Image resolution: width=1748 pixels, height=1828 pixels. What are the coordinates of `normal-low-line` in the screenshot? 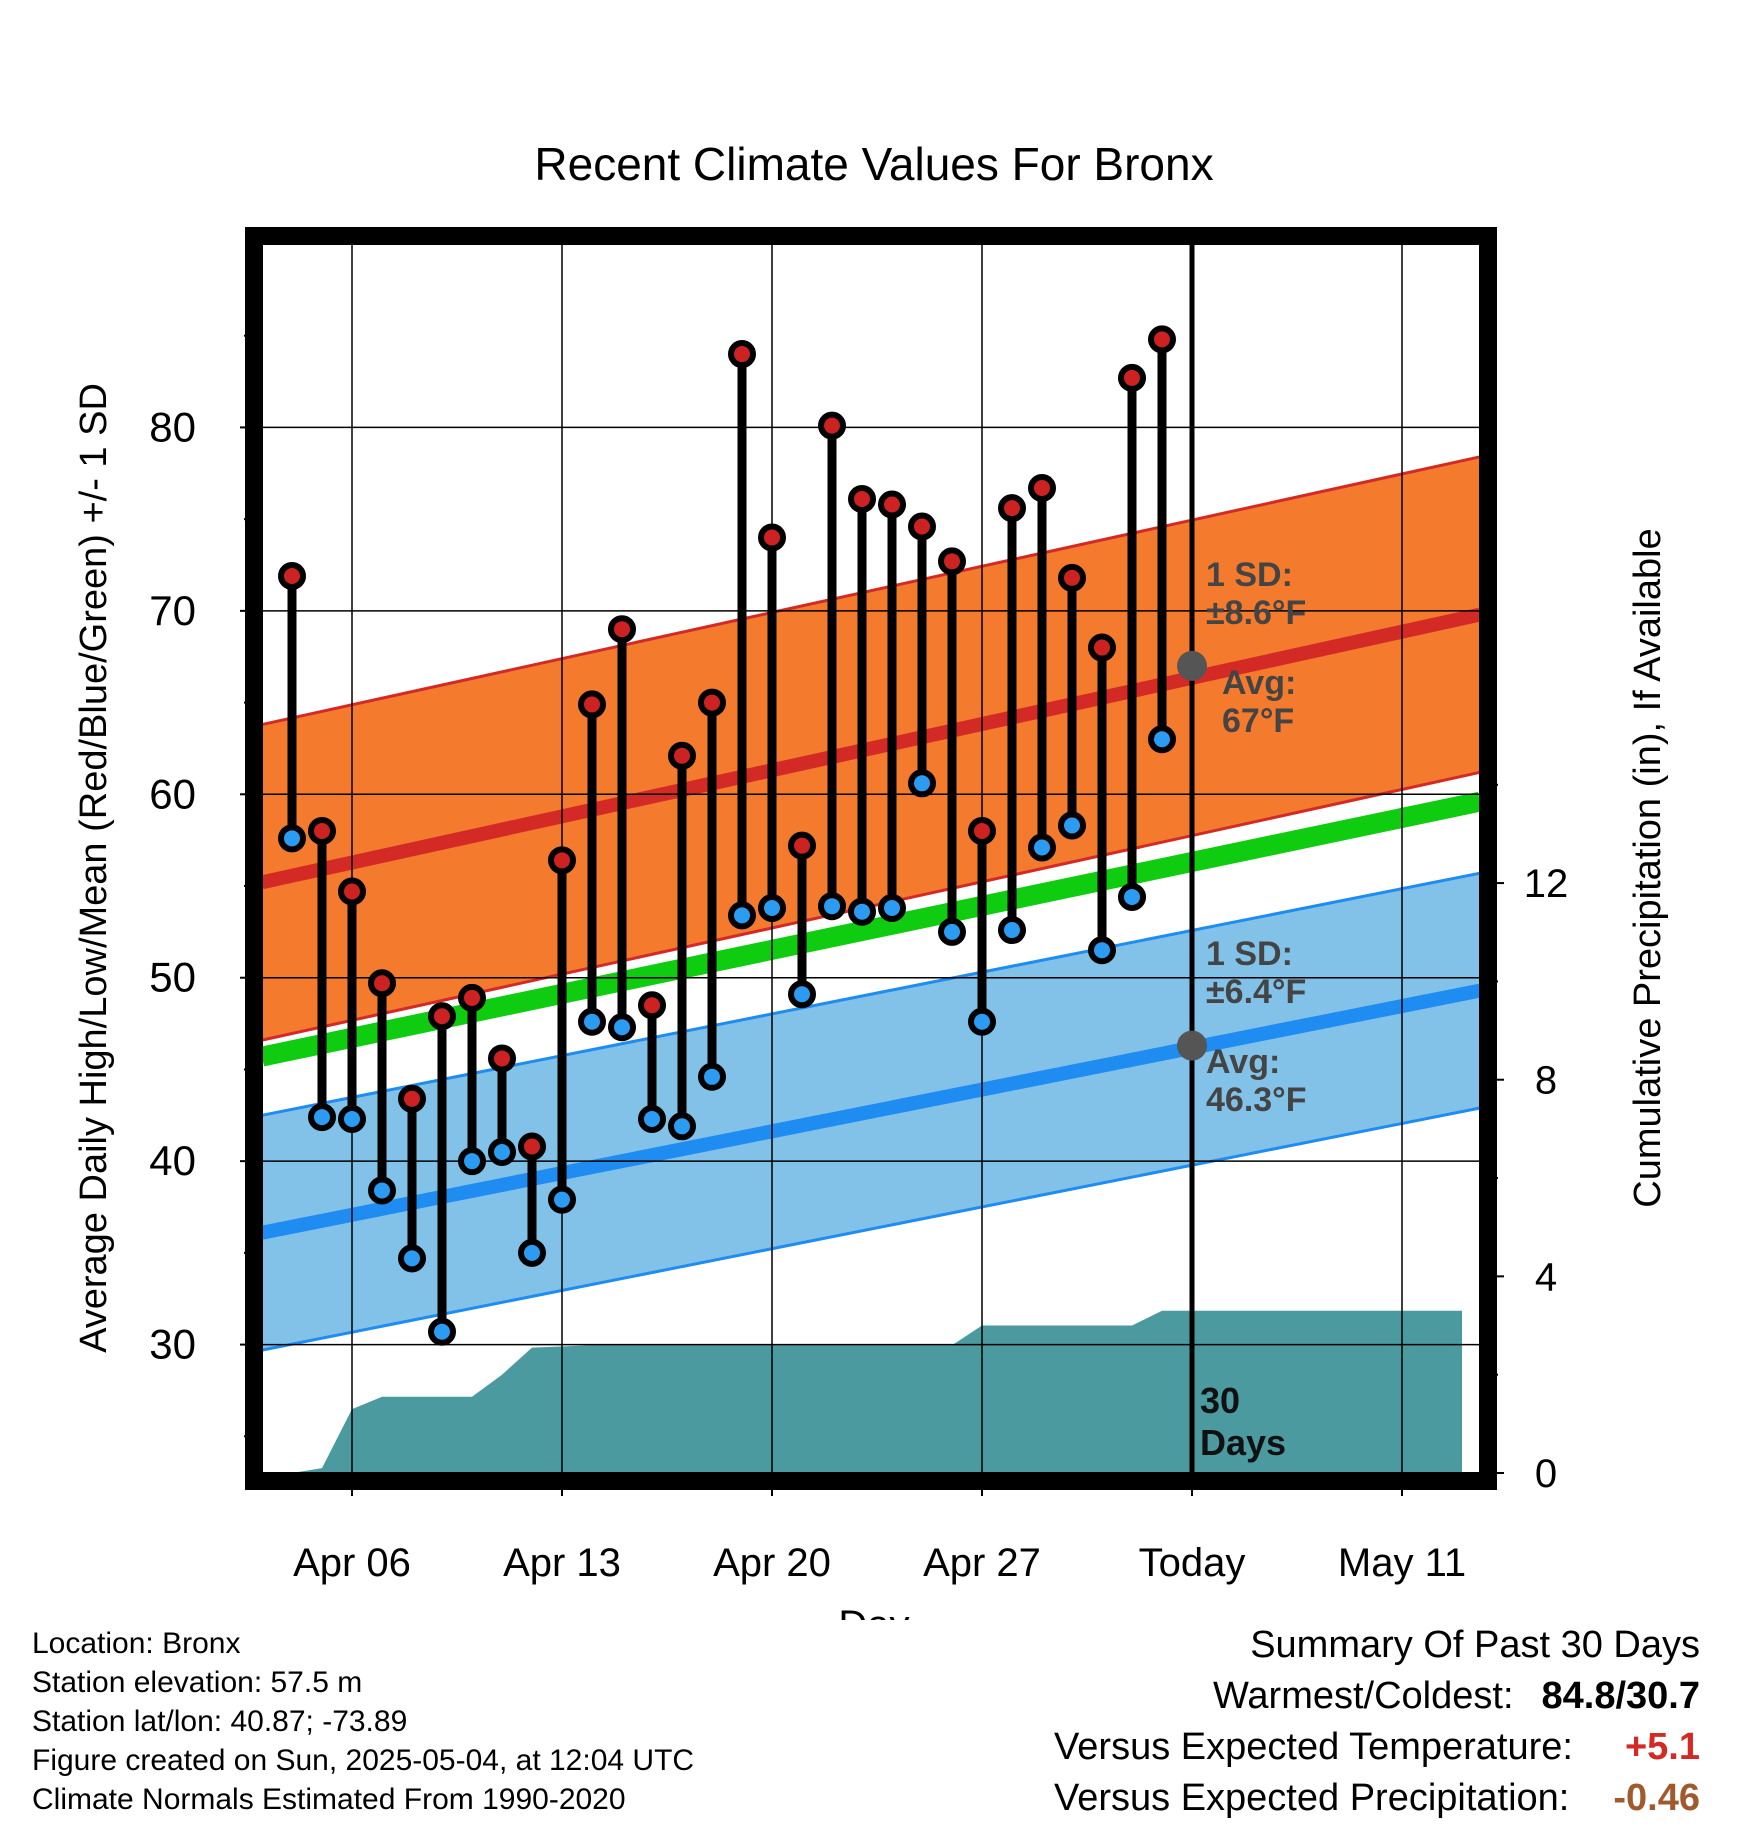 It's located at (871, 1111).